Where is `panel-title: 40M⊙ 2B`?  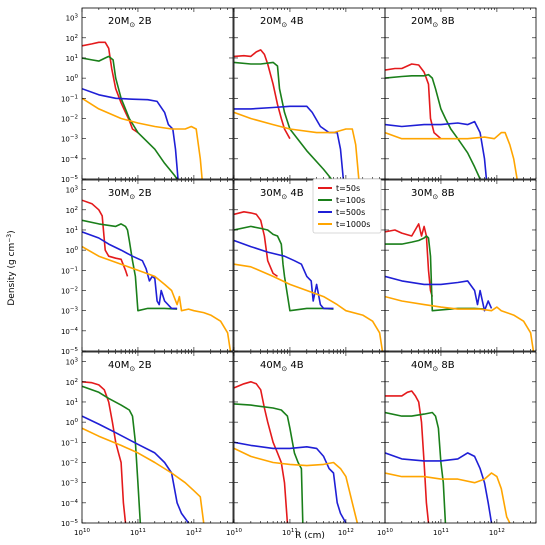 panel-title: 40M⊙ 2B is located at coordinates (130, 366).